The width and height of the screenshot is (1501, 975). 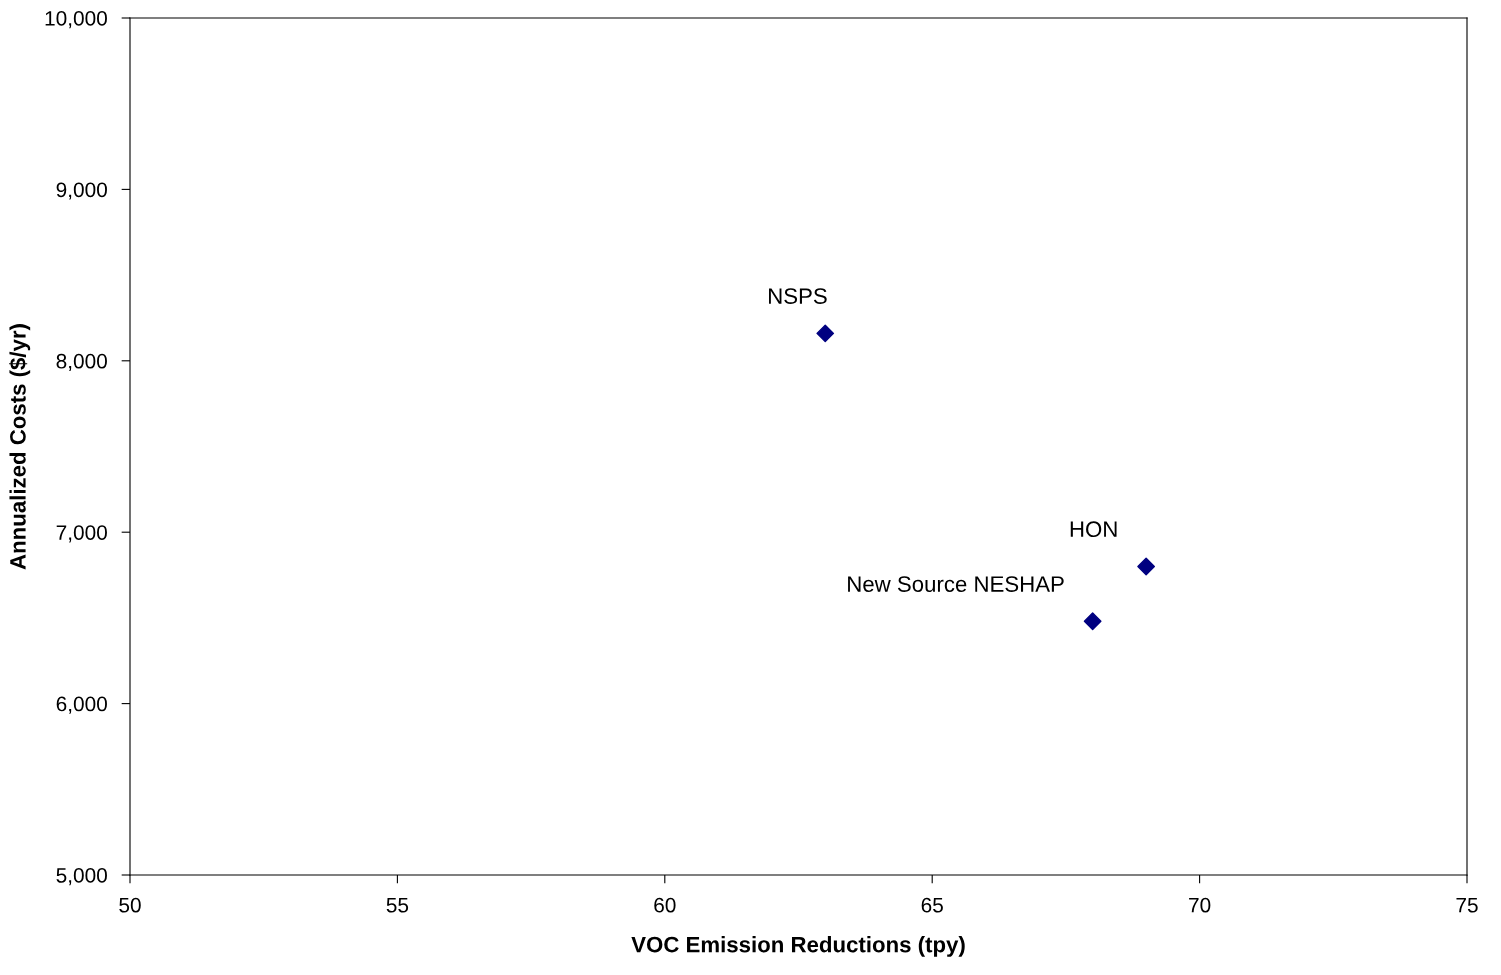 What do you see at coordinates (81, 705) in the screenshot?
I see `y-tick-label: 6,000` at bounding box center [81, 705].